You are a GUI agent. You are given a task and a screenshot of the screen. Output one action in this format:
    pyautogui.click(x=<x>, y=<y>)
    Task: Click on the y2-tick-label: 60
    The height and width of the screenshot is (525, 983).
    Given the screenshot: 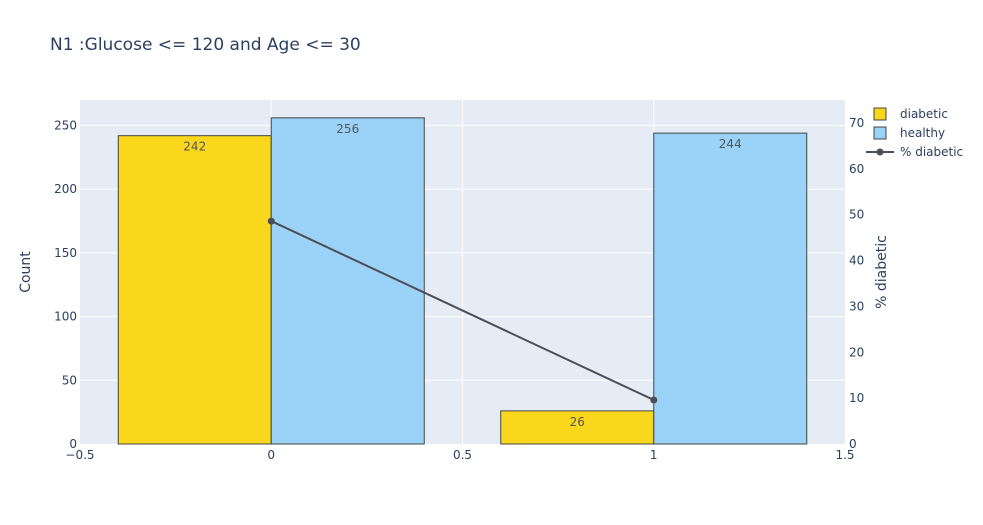 What is the action you would take?
    pyautogui.click(x=856, y=169)
    